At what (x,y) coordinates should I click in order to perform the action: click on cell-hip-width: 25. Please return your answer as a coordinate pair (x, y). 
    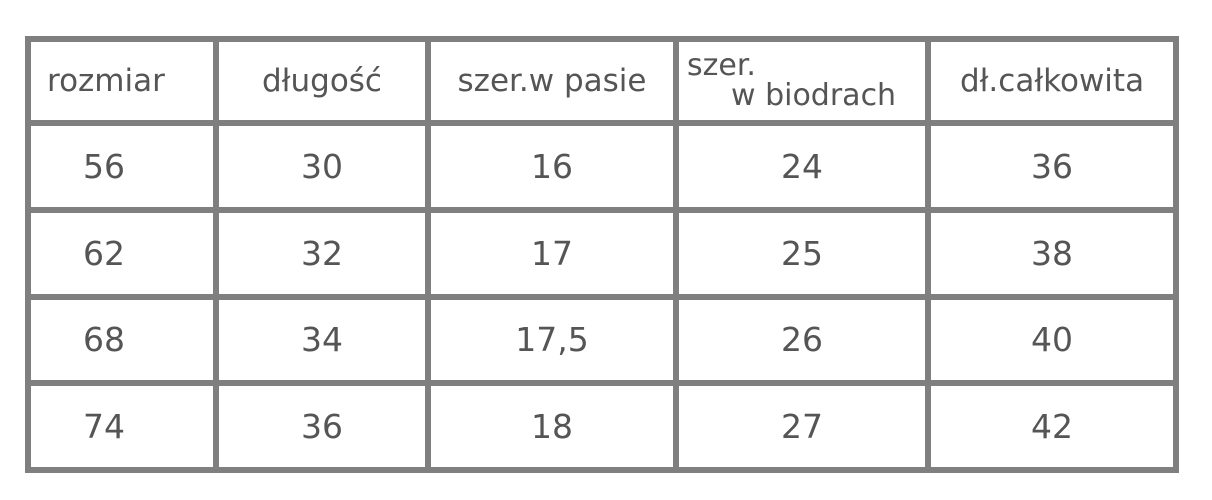
    Looking at the image, I should click on (802, 253).